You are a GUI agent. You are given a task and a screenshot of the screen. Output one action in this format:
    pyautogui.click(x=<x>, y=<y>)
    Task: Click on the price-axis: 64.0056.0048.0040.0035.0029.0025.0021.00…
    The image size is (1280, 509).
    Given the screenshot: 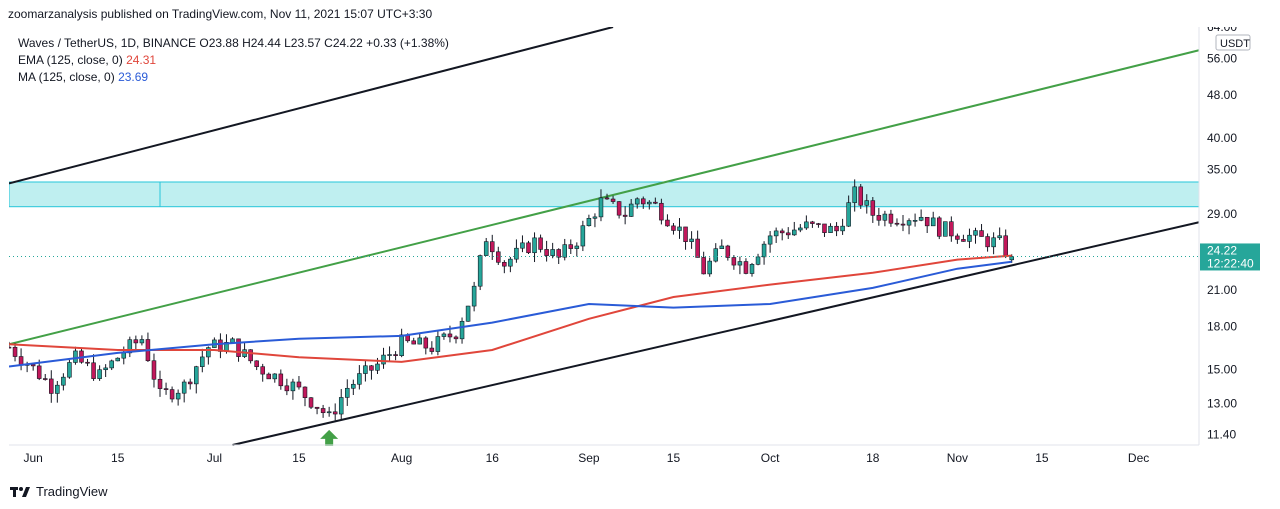 What is the action you would take?
    pyautogui.click(x=1217, y=236)
    